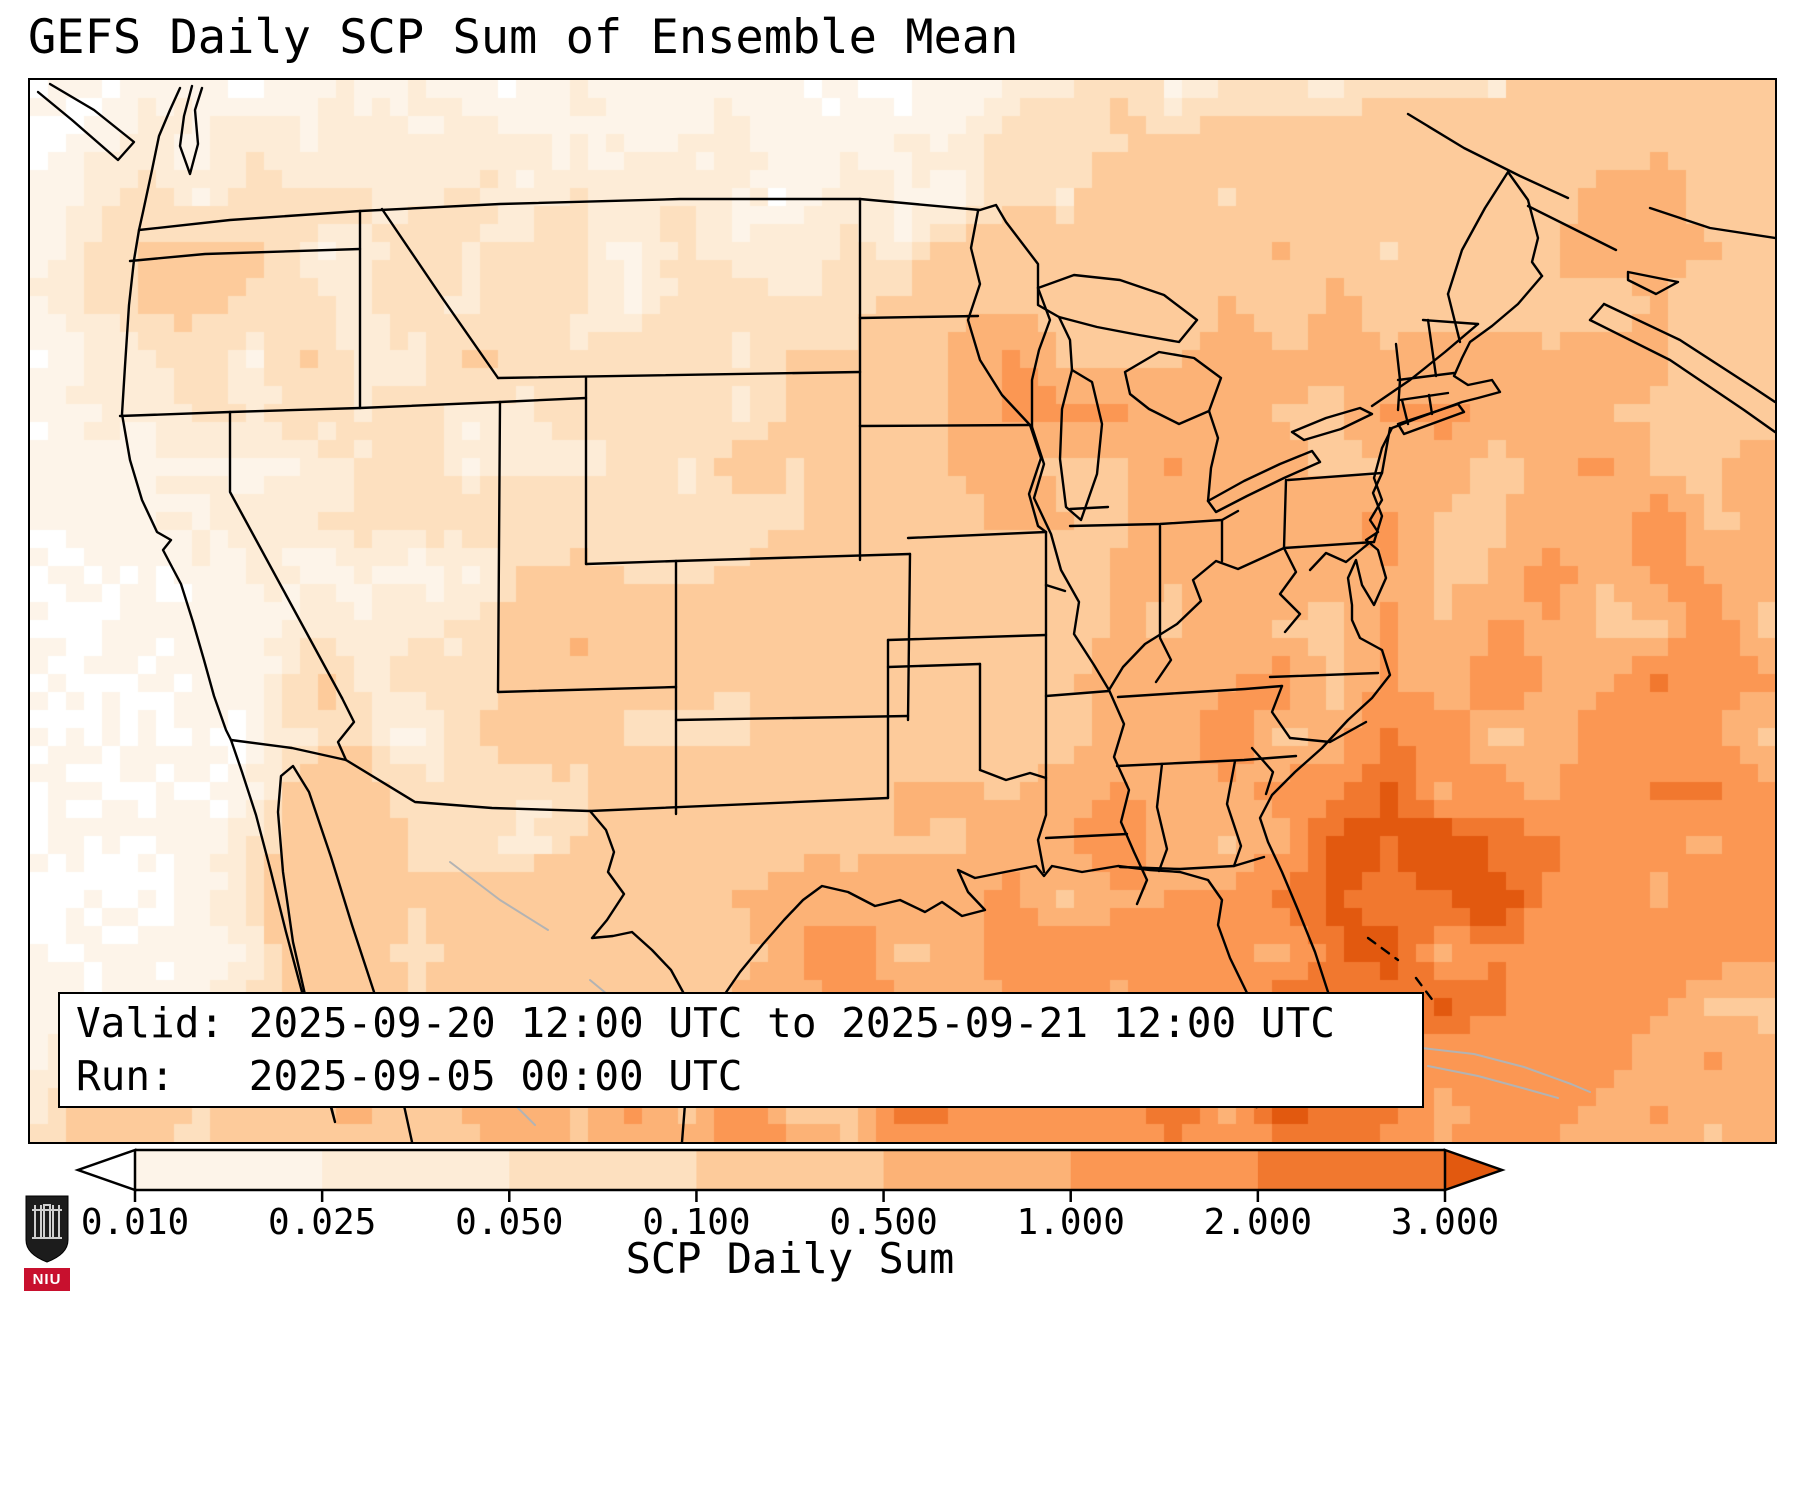 The width and height of the screenshot is (1803, 1500). I want to click on niu-shield-icon, so click(47, 1229).